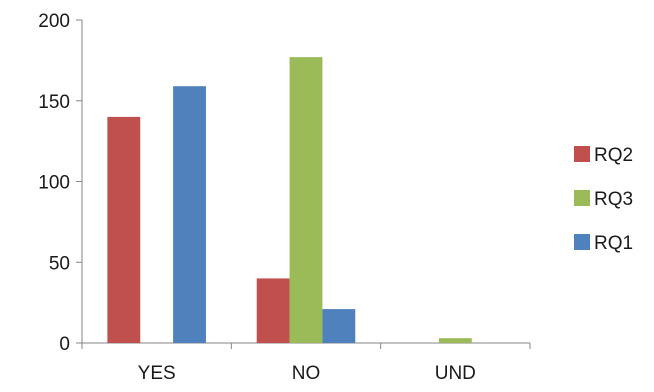  I want to click on bar-rq3-und, so click(455, 340).